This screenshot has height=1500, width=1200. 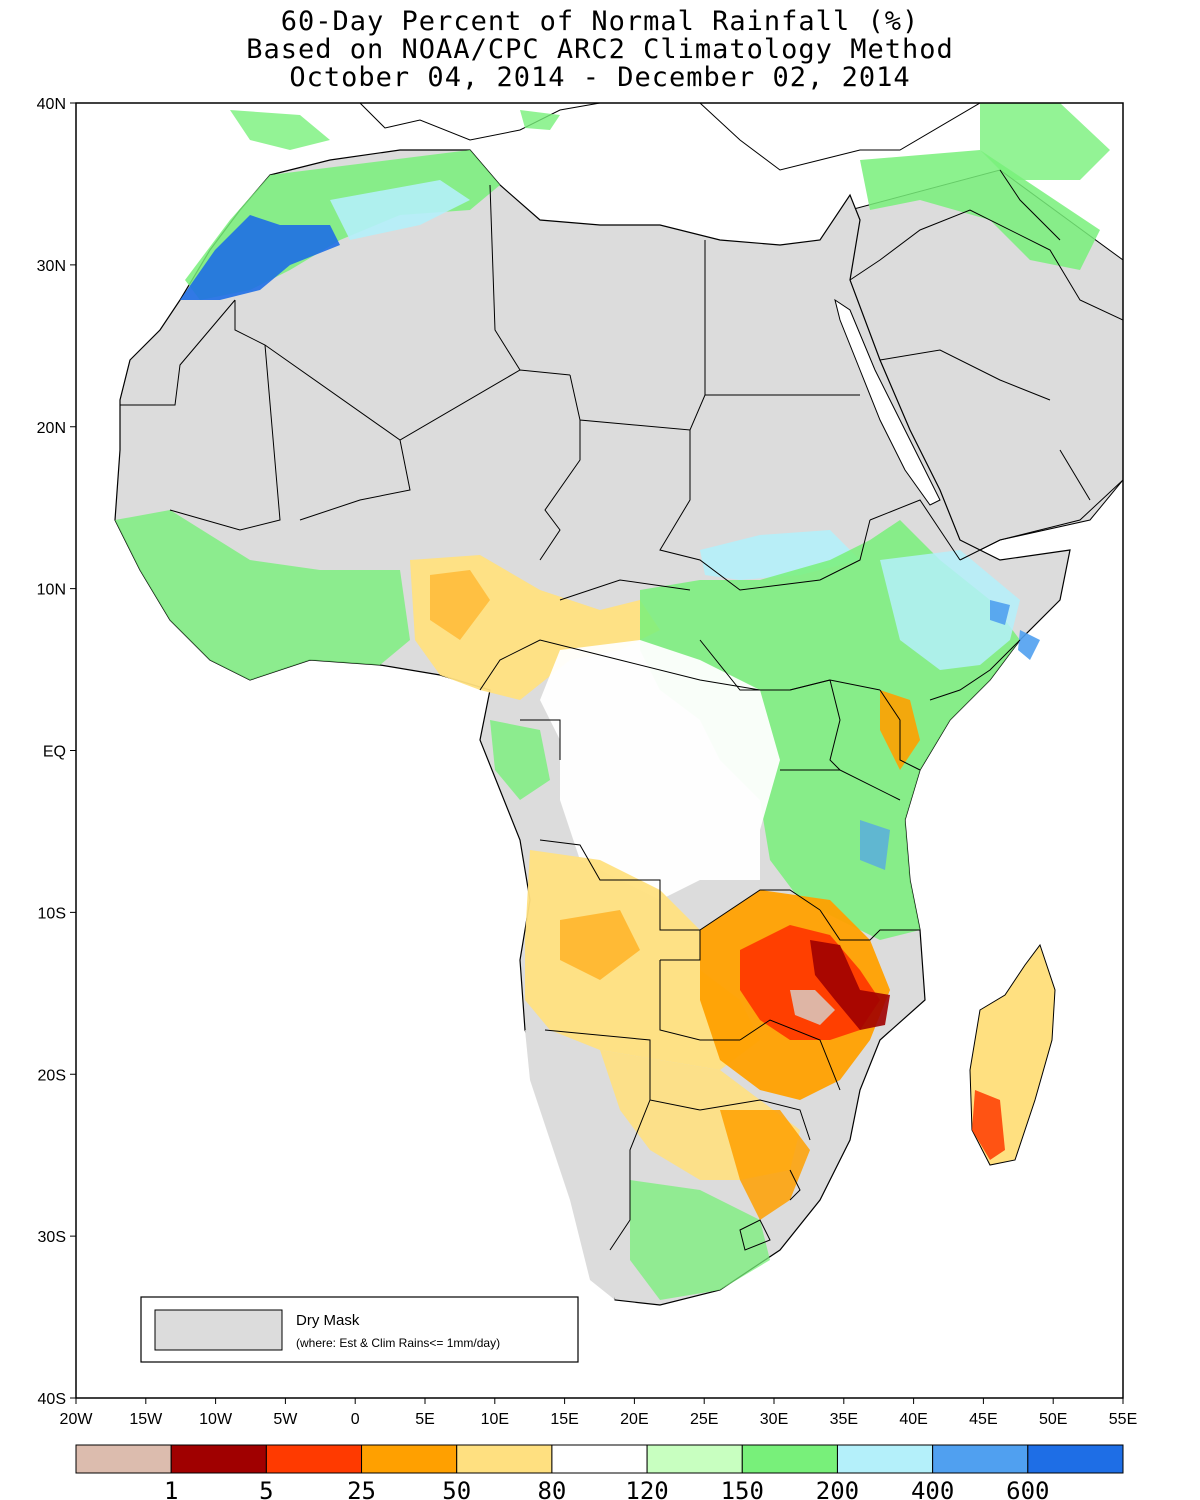 What do you see at coordinates (456, 1488) in the screenshot?
I see `color-bar-label: 50` at bounding box center [456, 1488].